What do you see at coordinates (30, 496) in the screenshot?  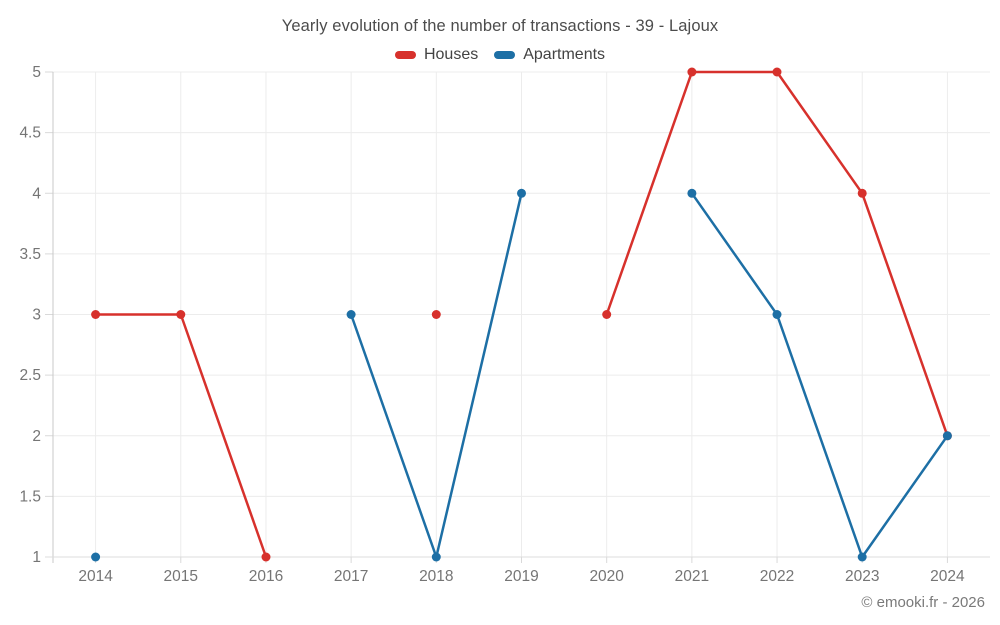 I see `y-axis-label-1.5: 1.5` at bounding box center [30, 496].